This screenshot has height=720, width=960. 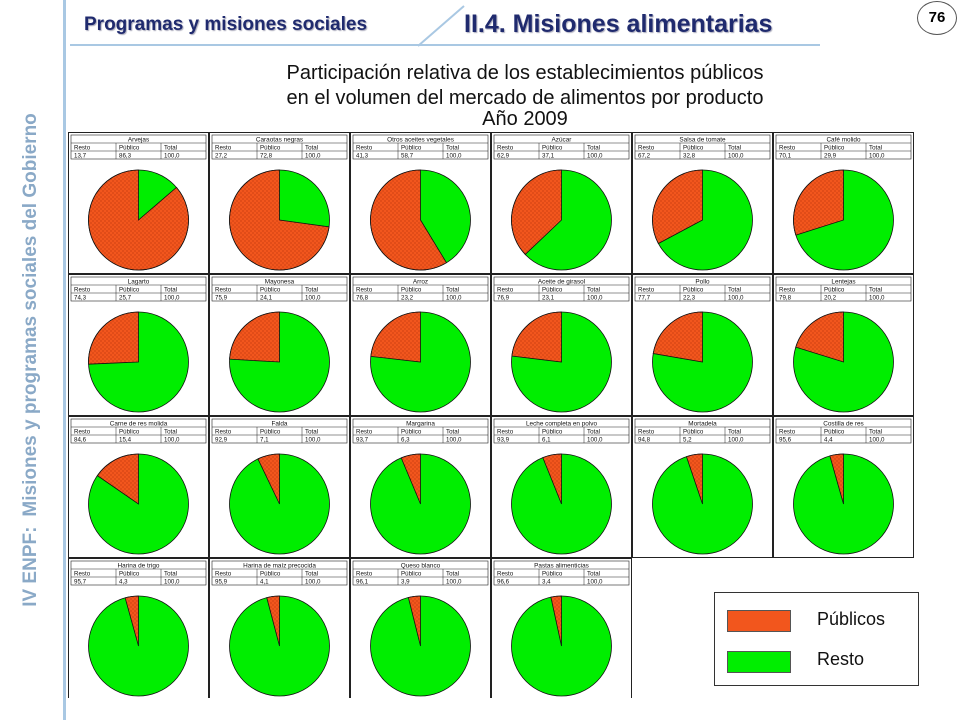 I want to click on pie-title: Falda, so click(x=280, y=424).